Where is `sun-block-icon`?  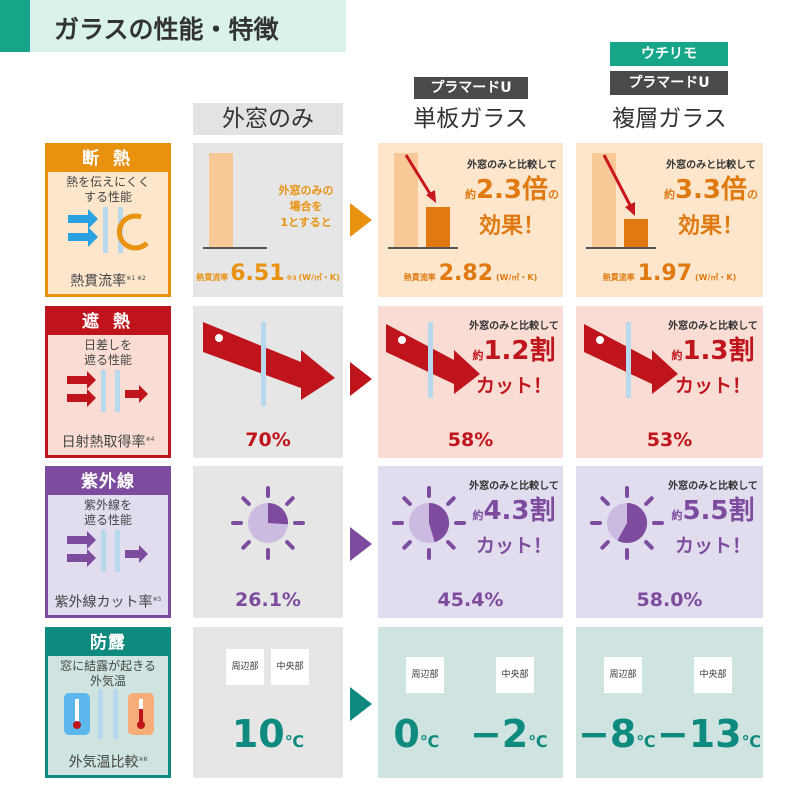
sun-block-icon is located at coordinates (107, 391).